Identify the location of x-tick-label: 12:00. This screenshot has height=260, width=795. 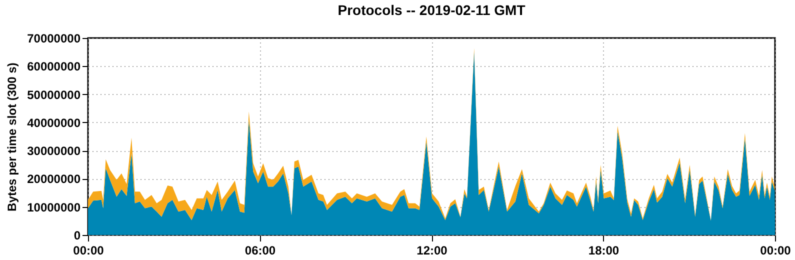
(432, 251).